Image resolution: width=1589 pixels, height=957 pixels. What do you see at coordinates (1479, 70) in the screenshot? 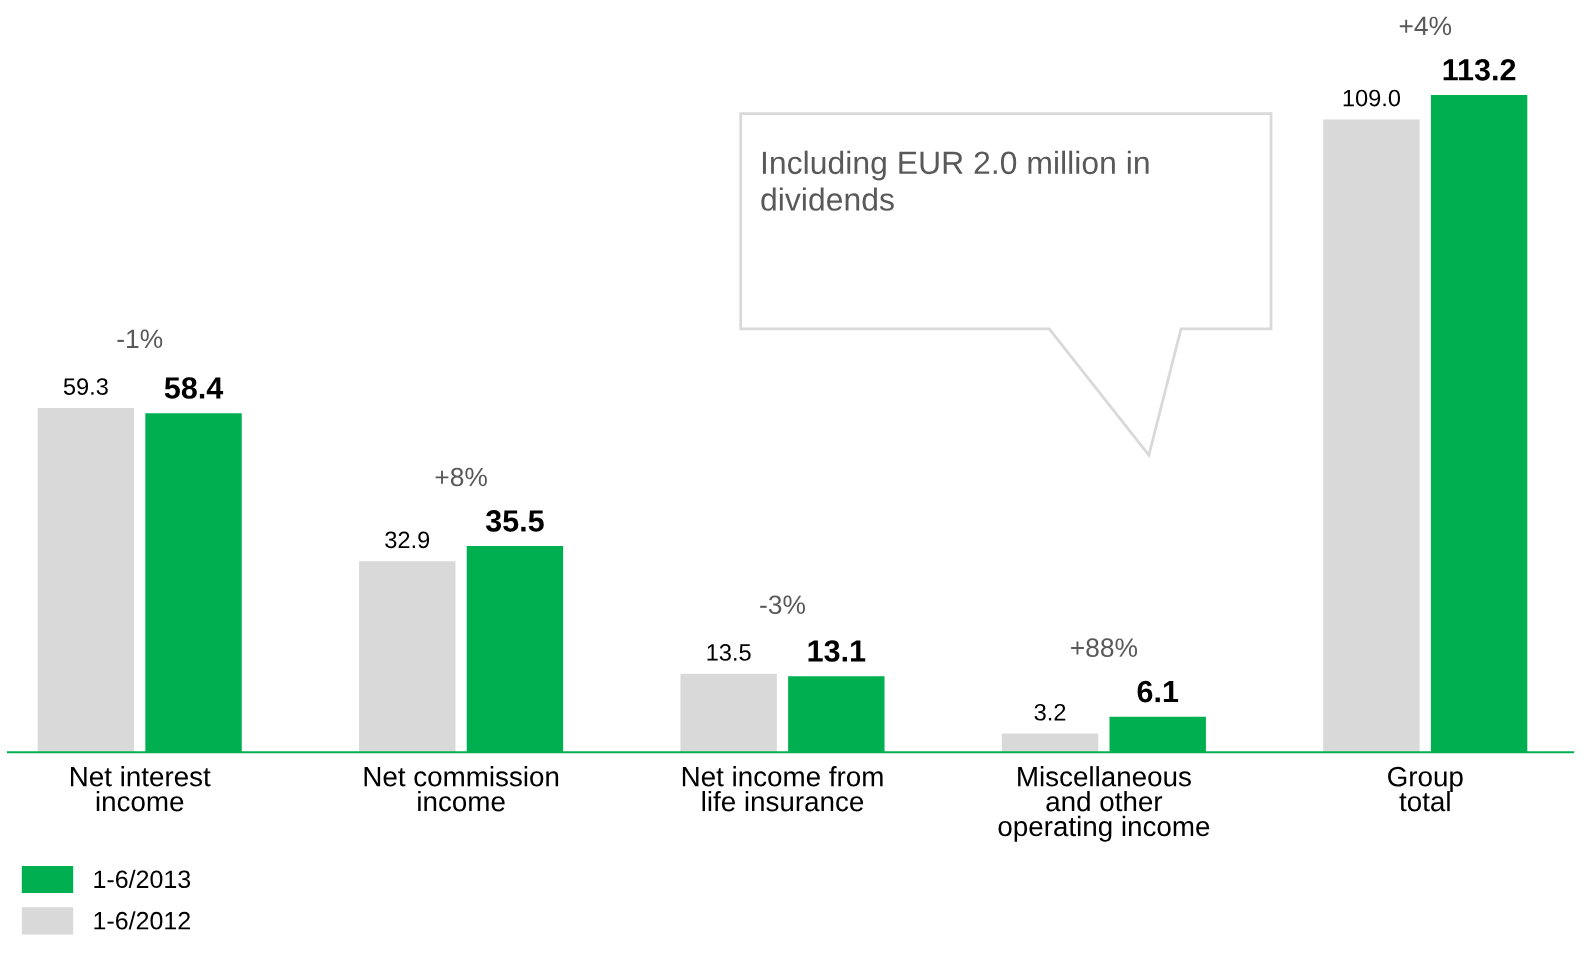
I see `data-label: 113.2` at bounding box center [1479, 70].